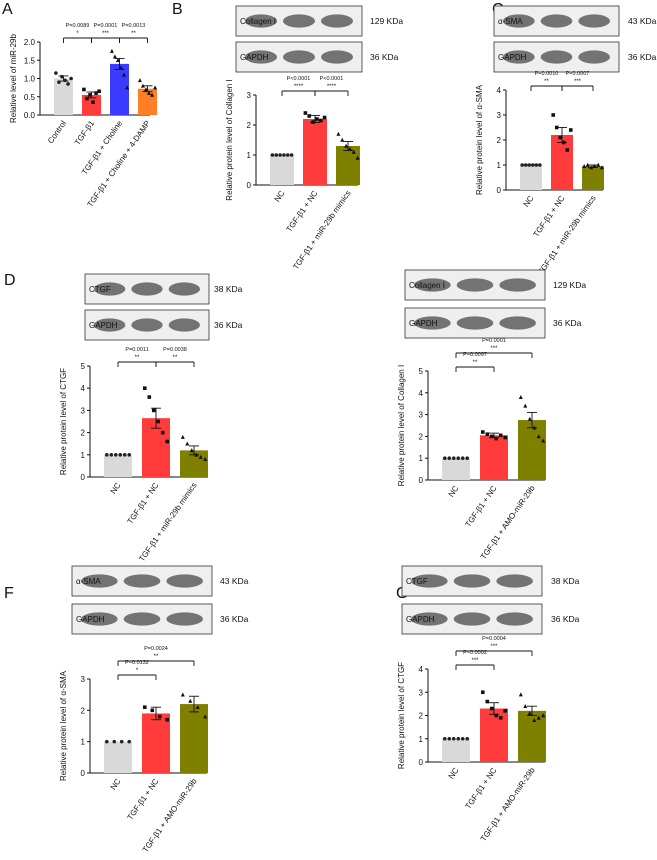 This screenshot has width=657, height=860. Describe the element at coordinates (475, 653) in the screenshot. I see `p-value-label: P=0.0002` at that location.